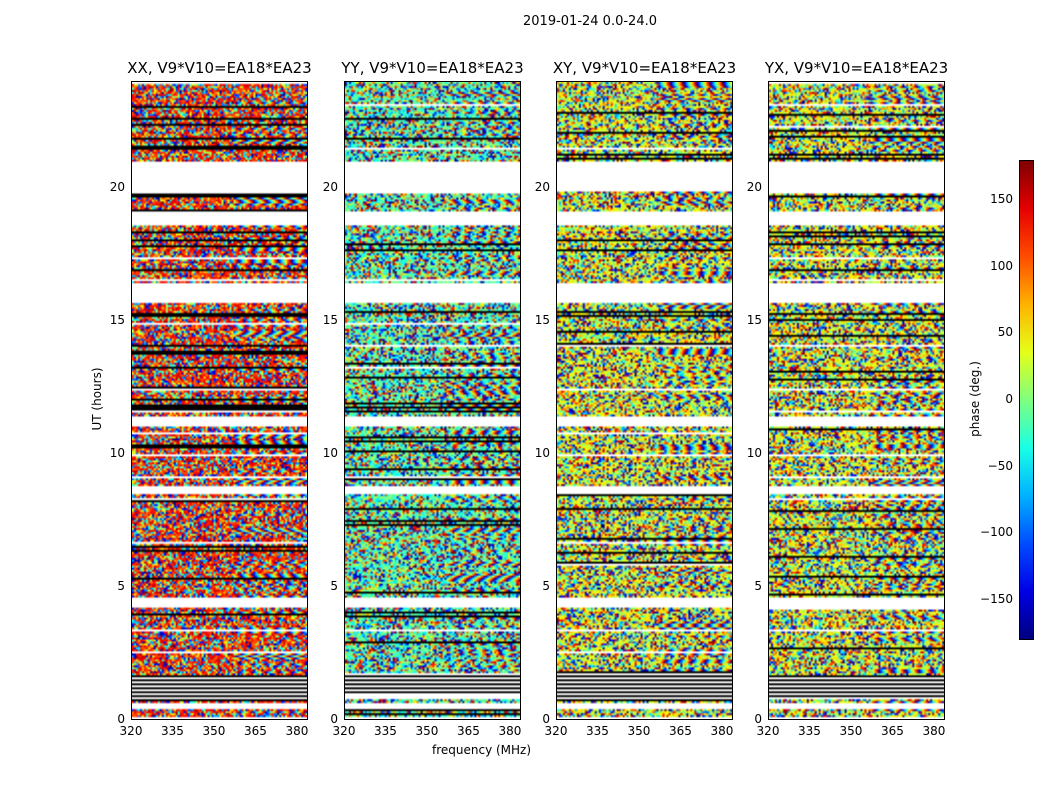  What do you see at coordinates (219, 68) in the screenshot?
I see `panel-title: XX, V9*V10=EA18*EA23` at bounding box center [219, 68].